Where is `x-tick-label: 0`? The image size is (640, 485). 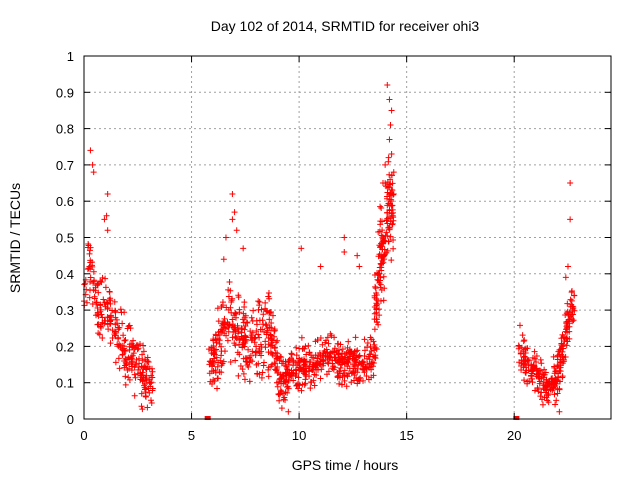 x-tick-label: 0 is located at coordinates (83, 435).